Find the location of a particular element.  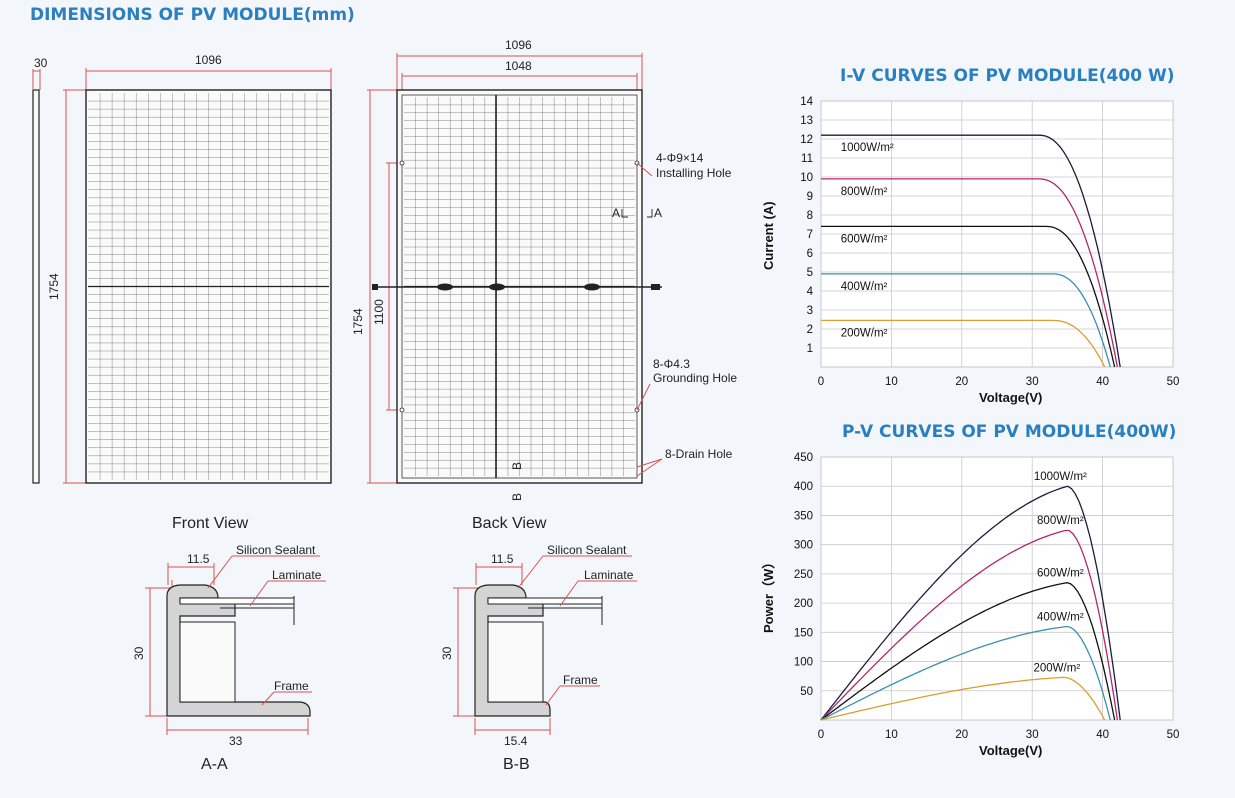

iv-y-tick: 10 is located at coordinates (806, 178).